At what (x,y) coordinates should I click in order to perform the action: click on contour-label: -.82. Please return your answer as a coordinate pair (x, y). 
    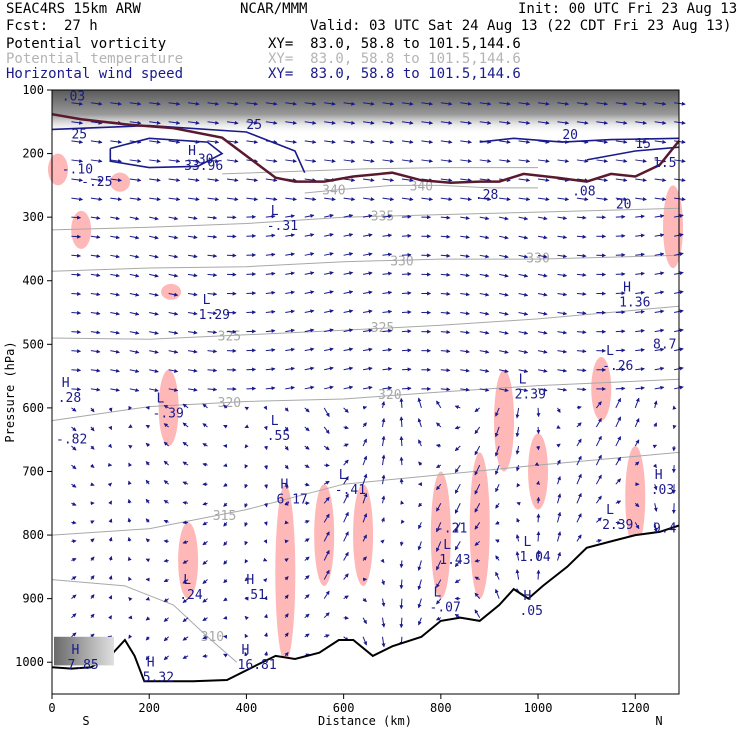
    Looking at the image, I should click on (71, 440).